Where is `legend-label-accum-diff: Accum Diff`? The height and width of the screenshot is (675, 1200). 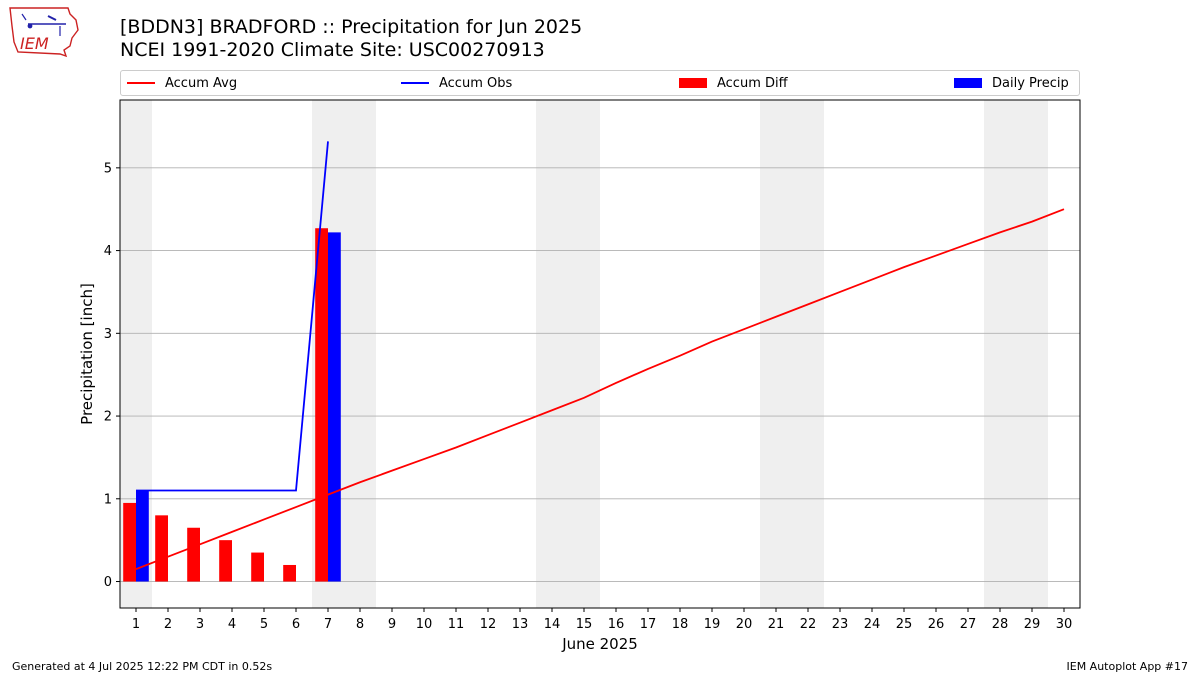 legend-label-accum-diff: Accum Diff is located at coordinates (752, 83).